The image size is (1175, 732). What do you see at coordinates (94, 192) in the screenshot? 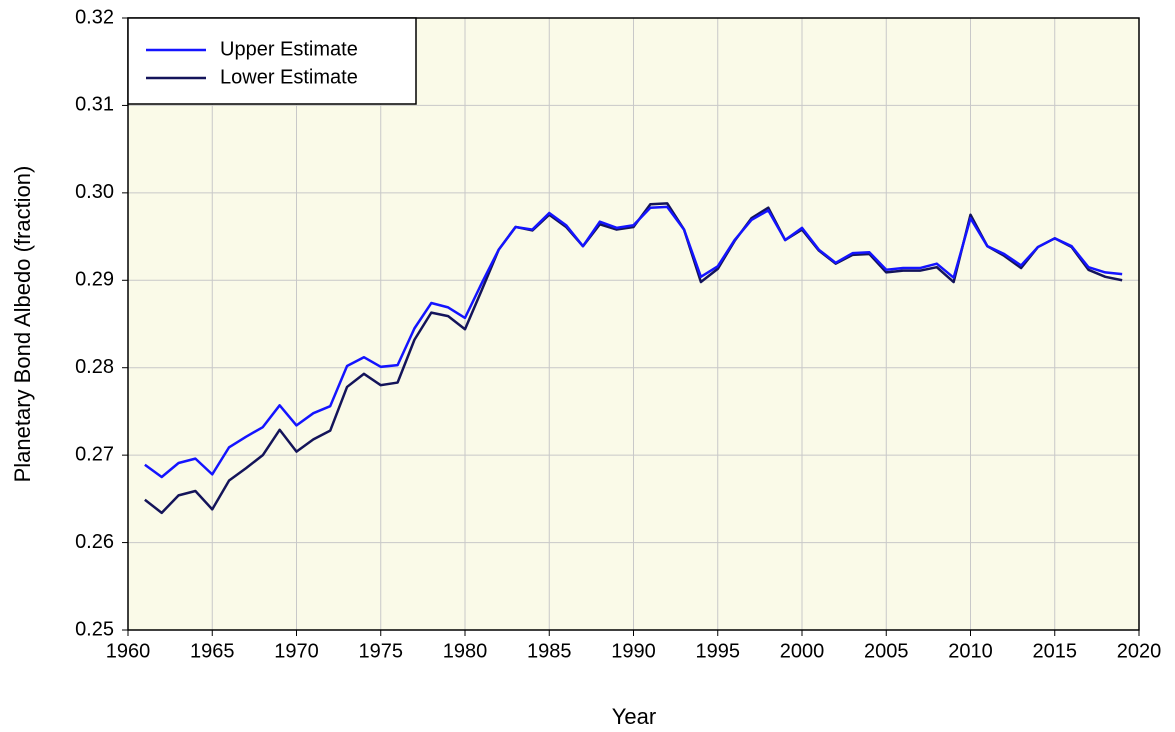
I see `y-tick-label: 0.30` at bounding box center [94, 192].